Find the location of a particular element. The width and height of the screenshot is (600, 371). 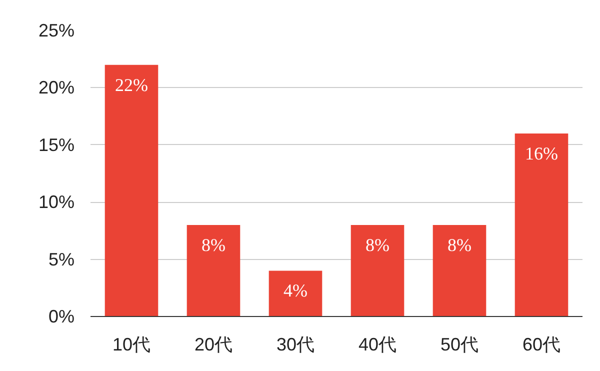

x-tick-label: 30代 is located at coordinates (295, 344).